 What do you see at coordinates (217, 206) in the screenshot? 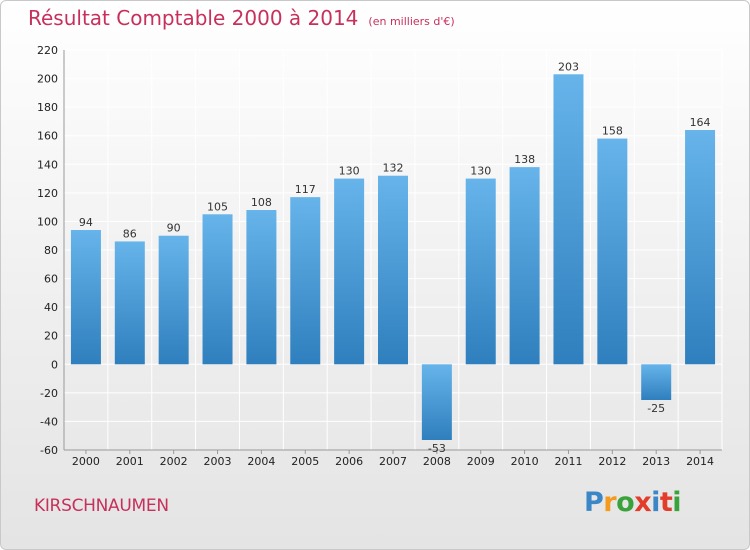
I see `data-label: 105` at bounding box center [217, 206].